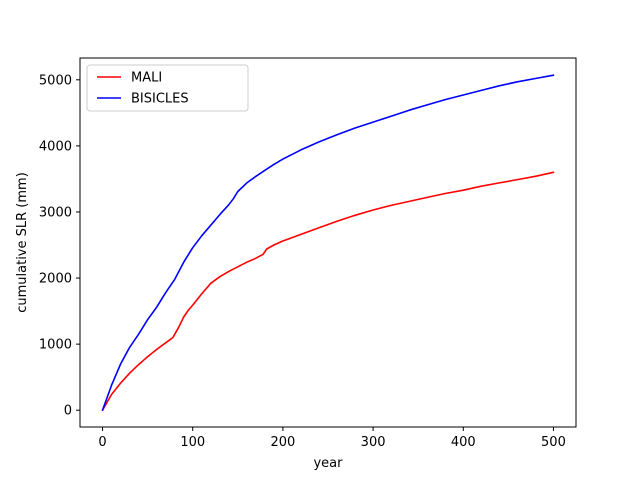 This screenshot has height=480, width=640. Describe the element at coordinates (192, 442) in the screenshot. I see `x-tick-label: 100` at that location.